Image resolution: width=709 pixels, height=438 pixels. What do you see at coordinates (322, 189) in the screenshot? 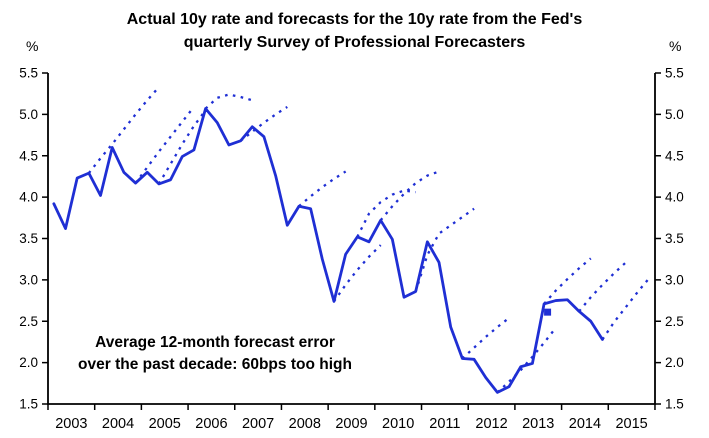
I see `forecast-line-spf-forecast-2008q2` at bounding box center [322, 189].